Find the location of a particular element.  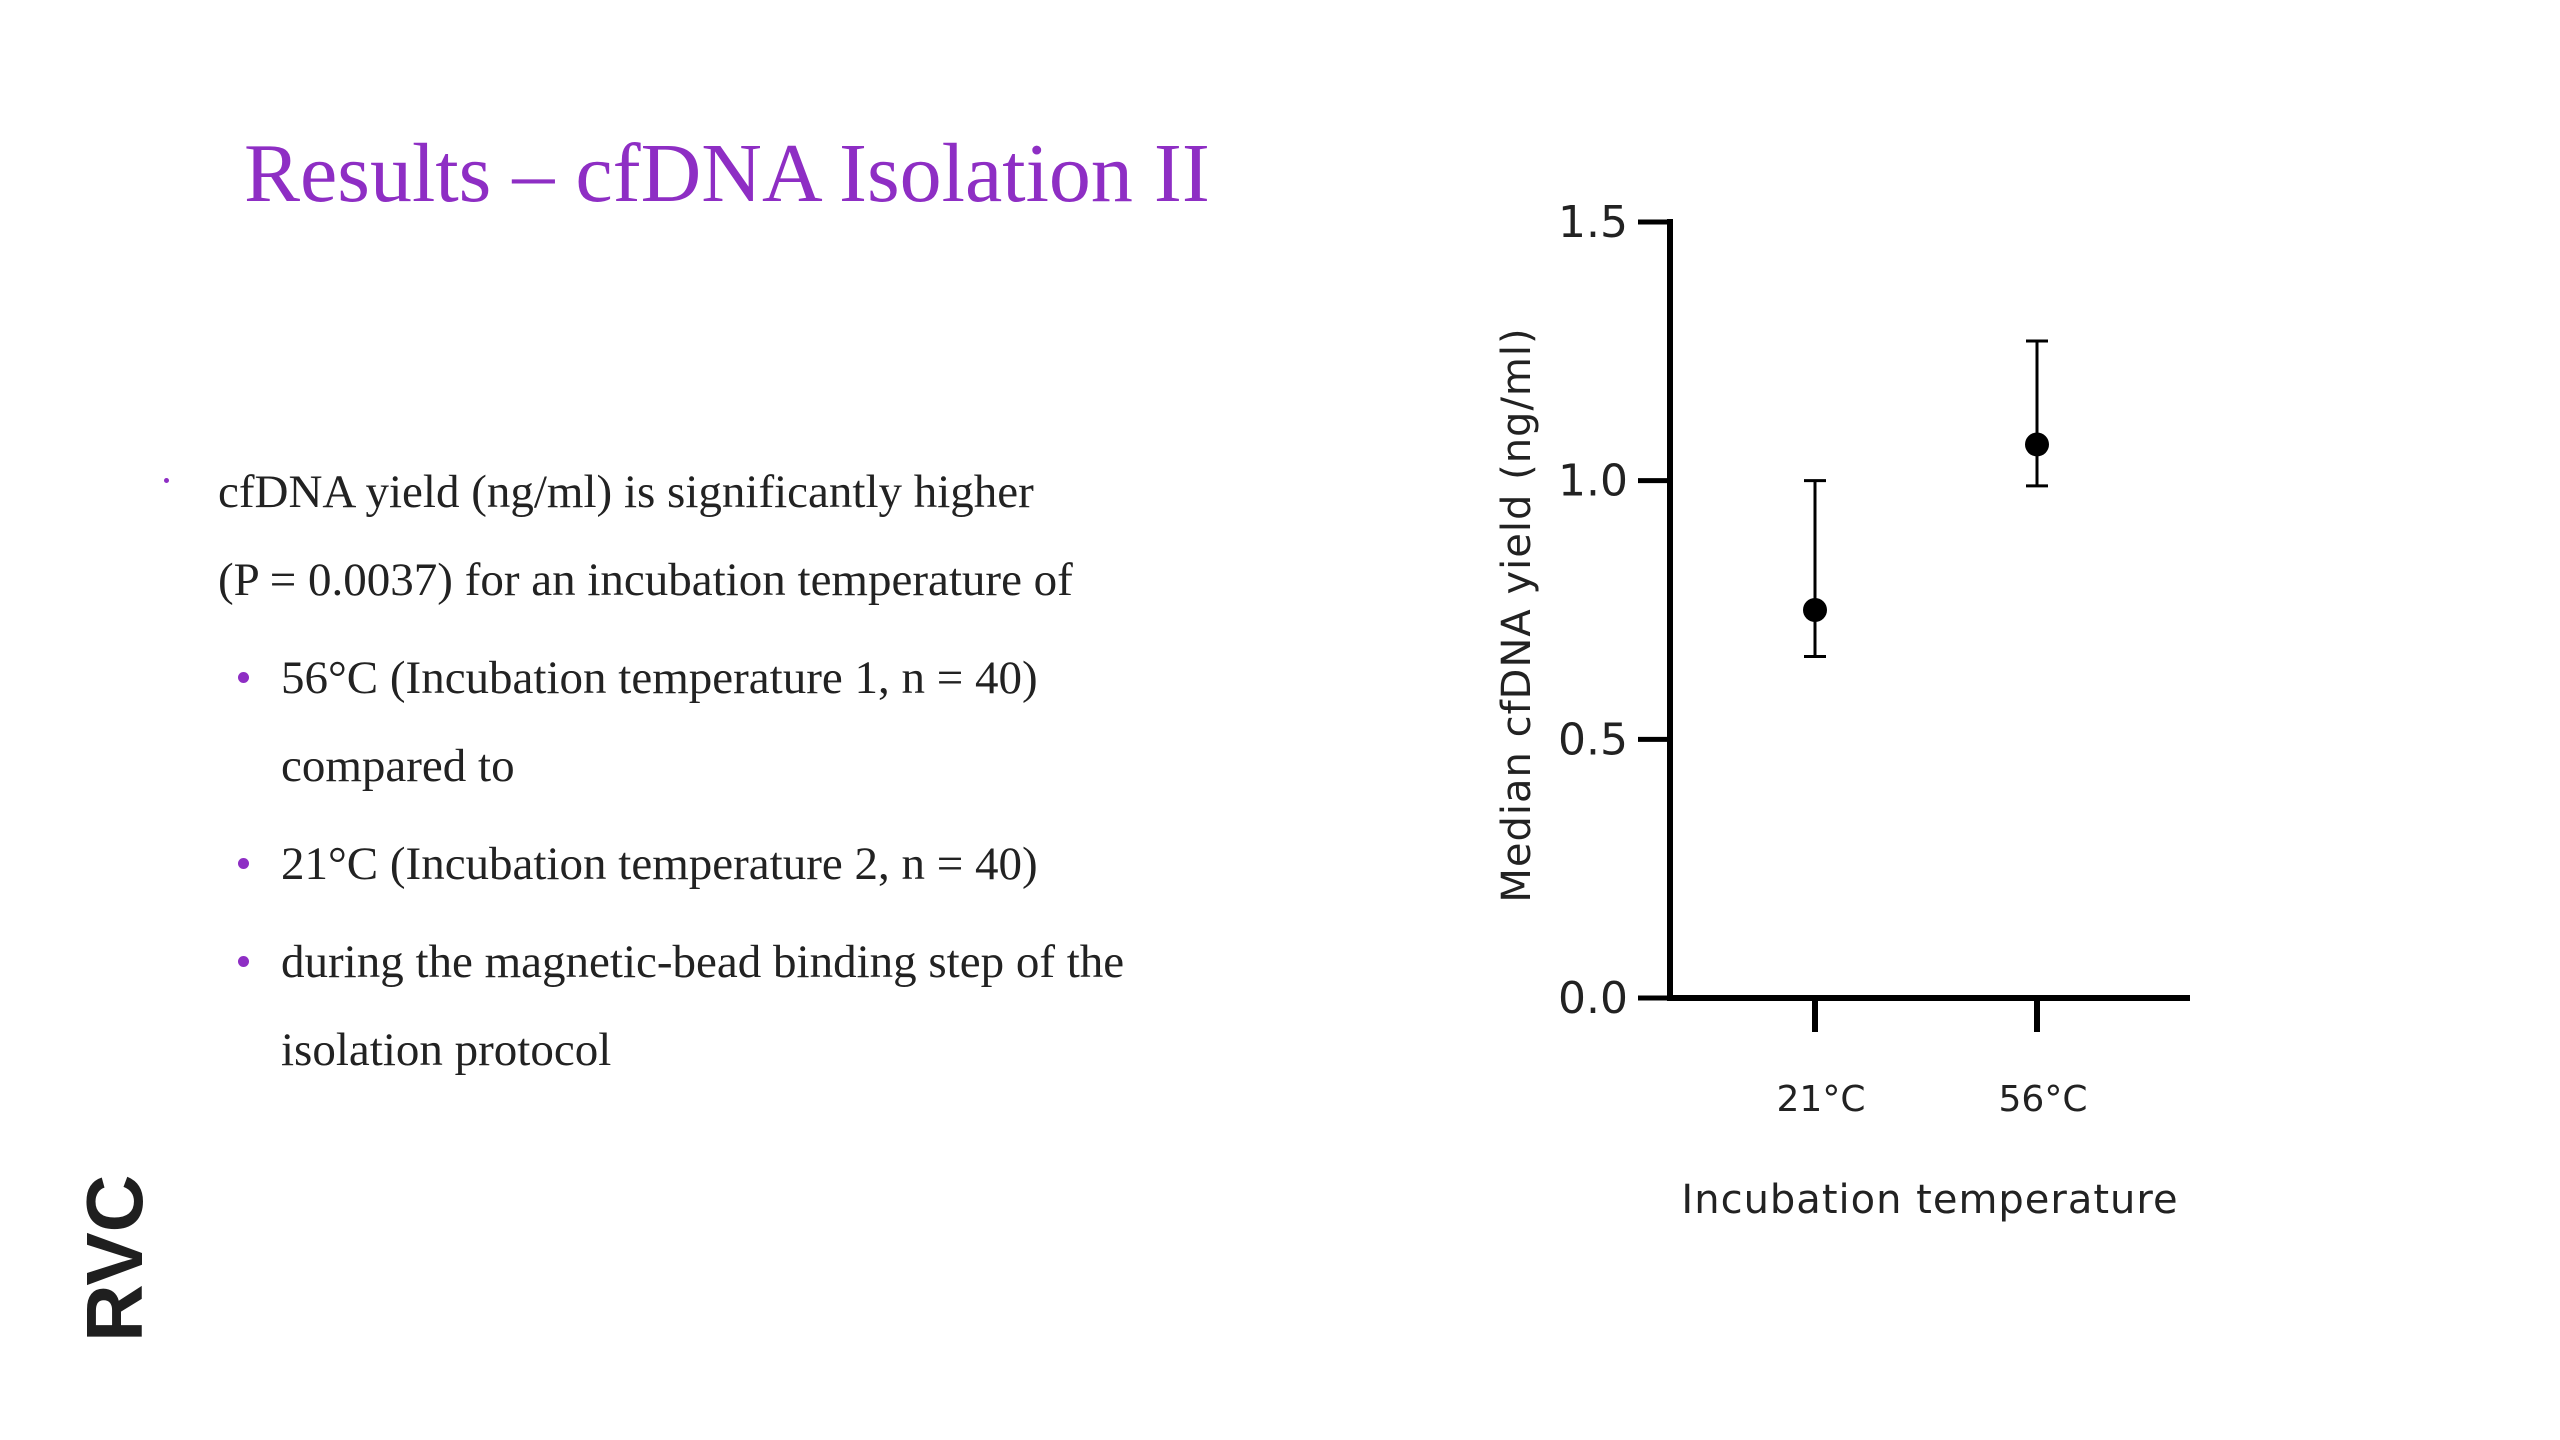

bullet-line: isolation protocol is located at coordinates (446, 1050).